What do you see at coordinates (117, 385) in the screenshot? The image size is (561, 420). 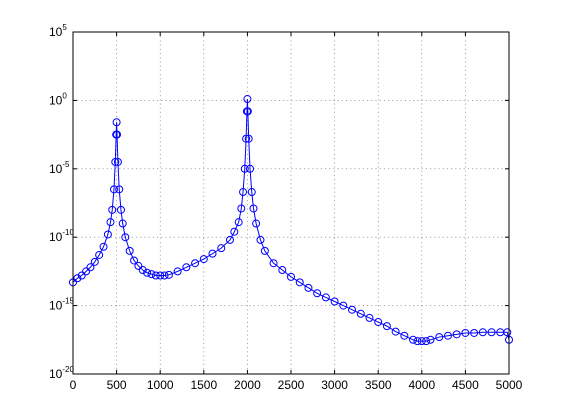 I see `x-tick-label: 500` at bounding box center [117, 385].